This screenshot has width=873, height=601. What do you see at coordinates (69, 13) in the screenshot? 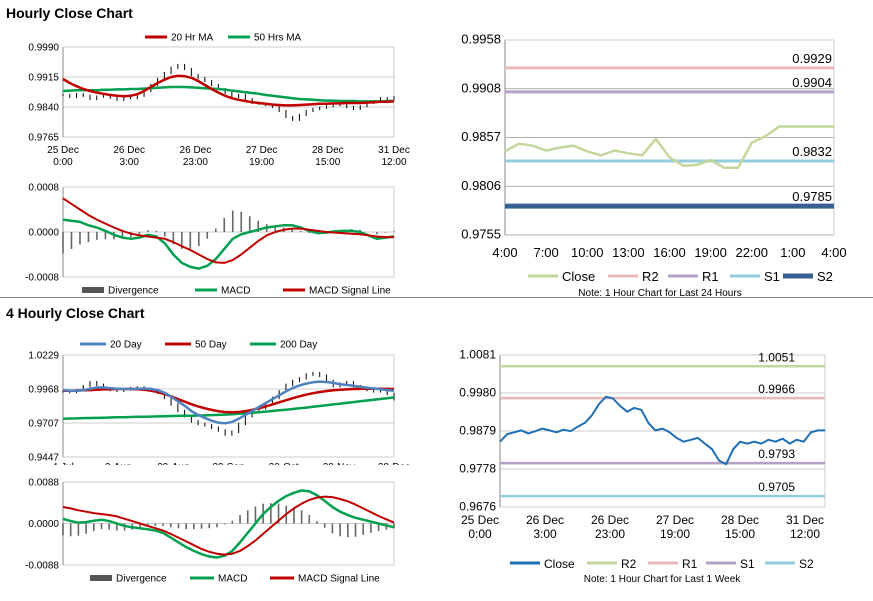
I see `hourly-section-title: Hourly Close Chart` at bounding box center [69, 13].